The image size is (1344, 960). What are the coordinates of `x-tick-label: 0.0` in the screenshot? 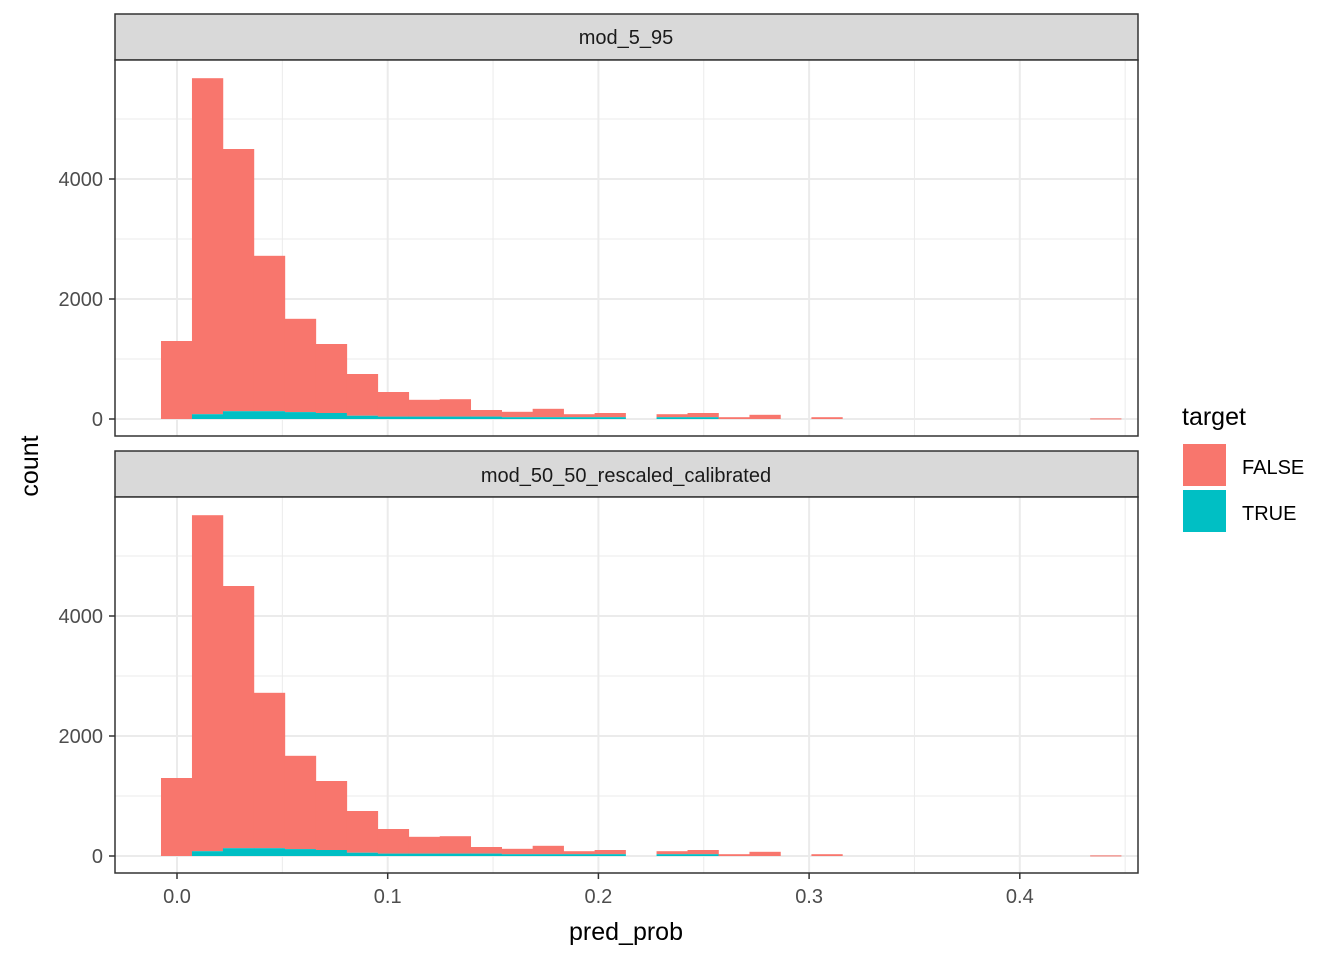 It's located at (177, 897).